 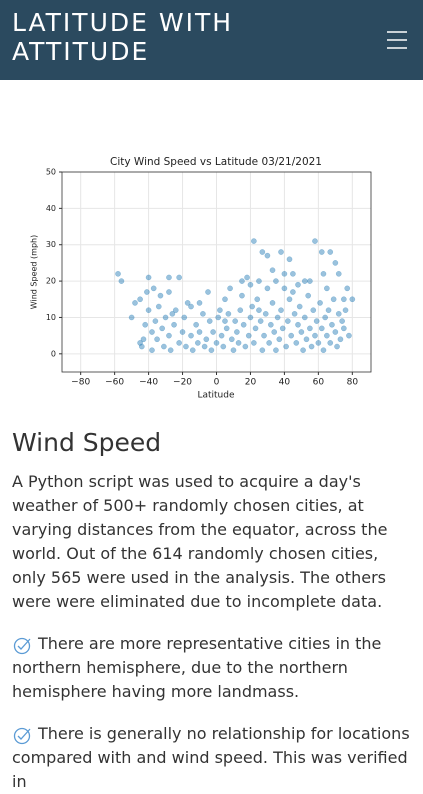 What do you see at coordinates (22, 646) in the screenshot?
I see `check-icon` at bounding box center [22, 646].